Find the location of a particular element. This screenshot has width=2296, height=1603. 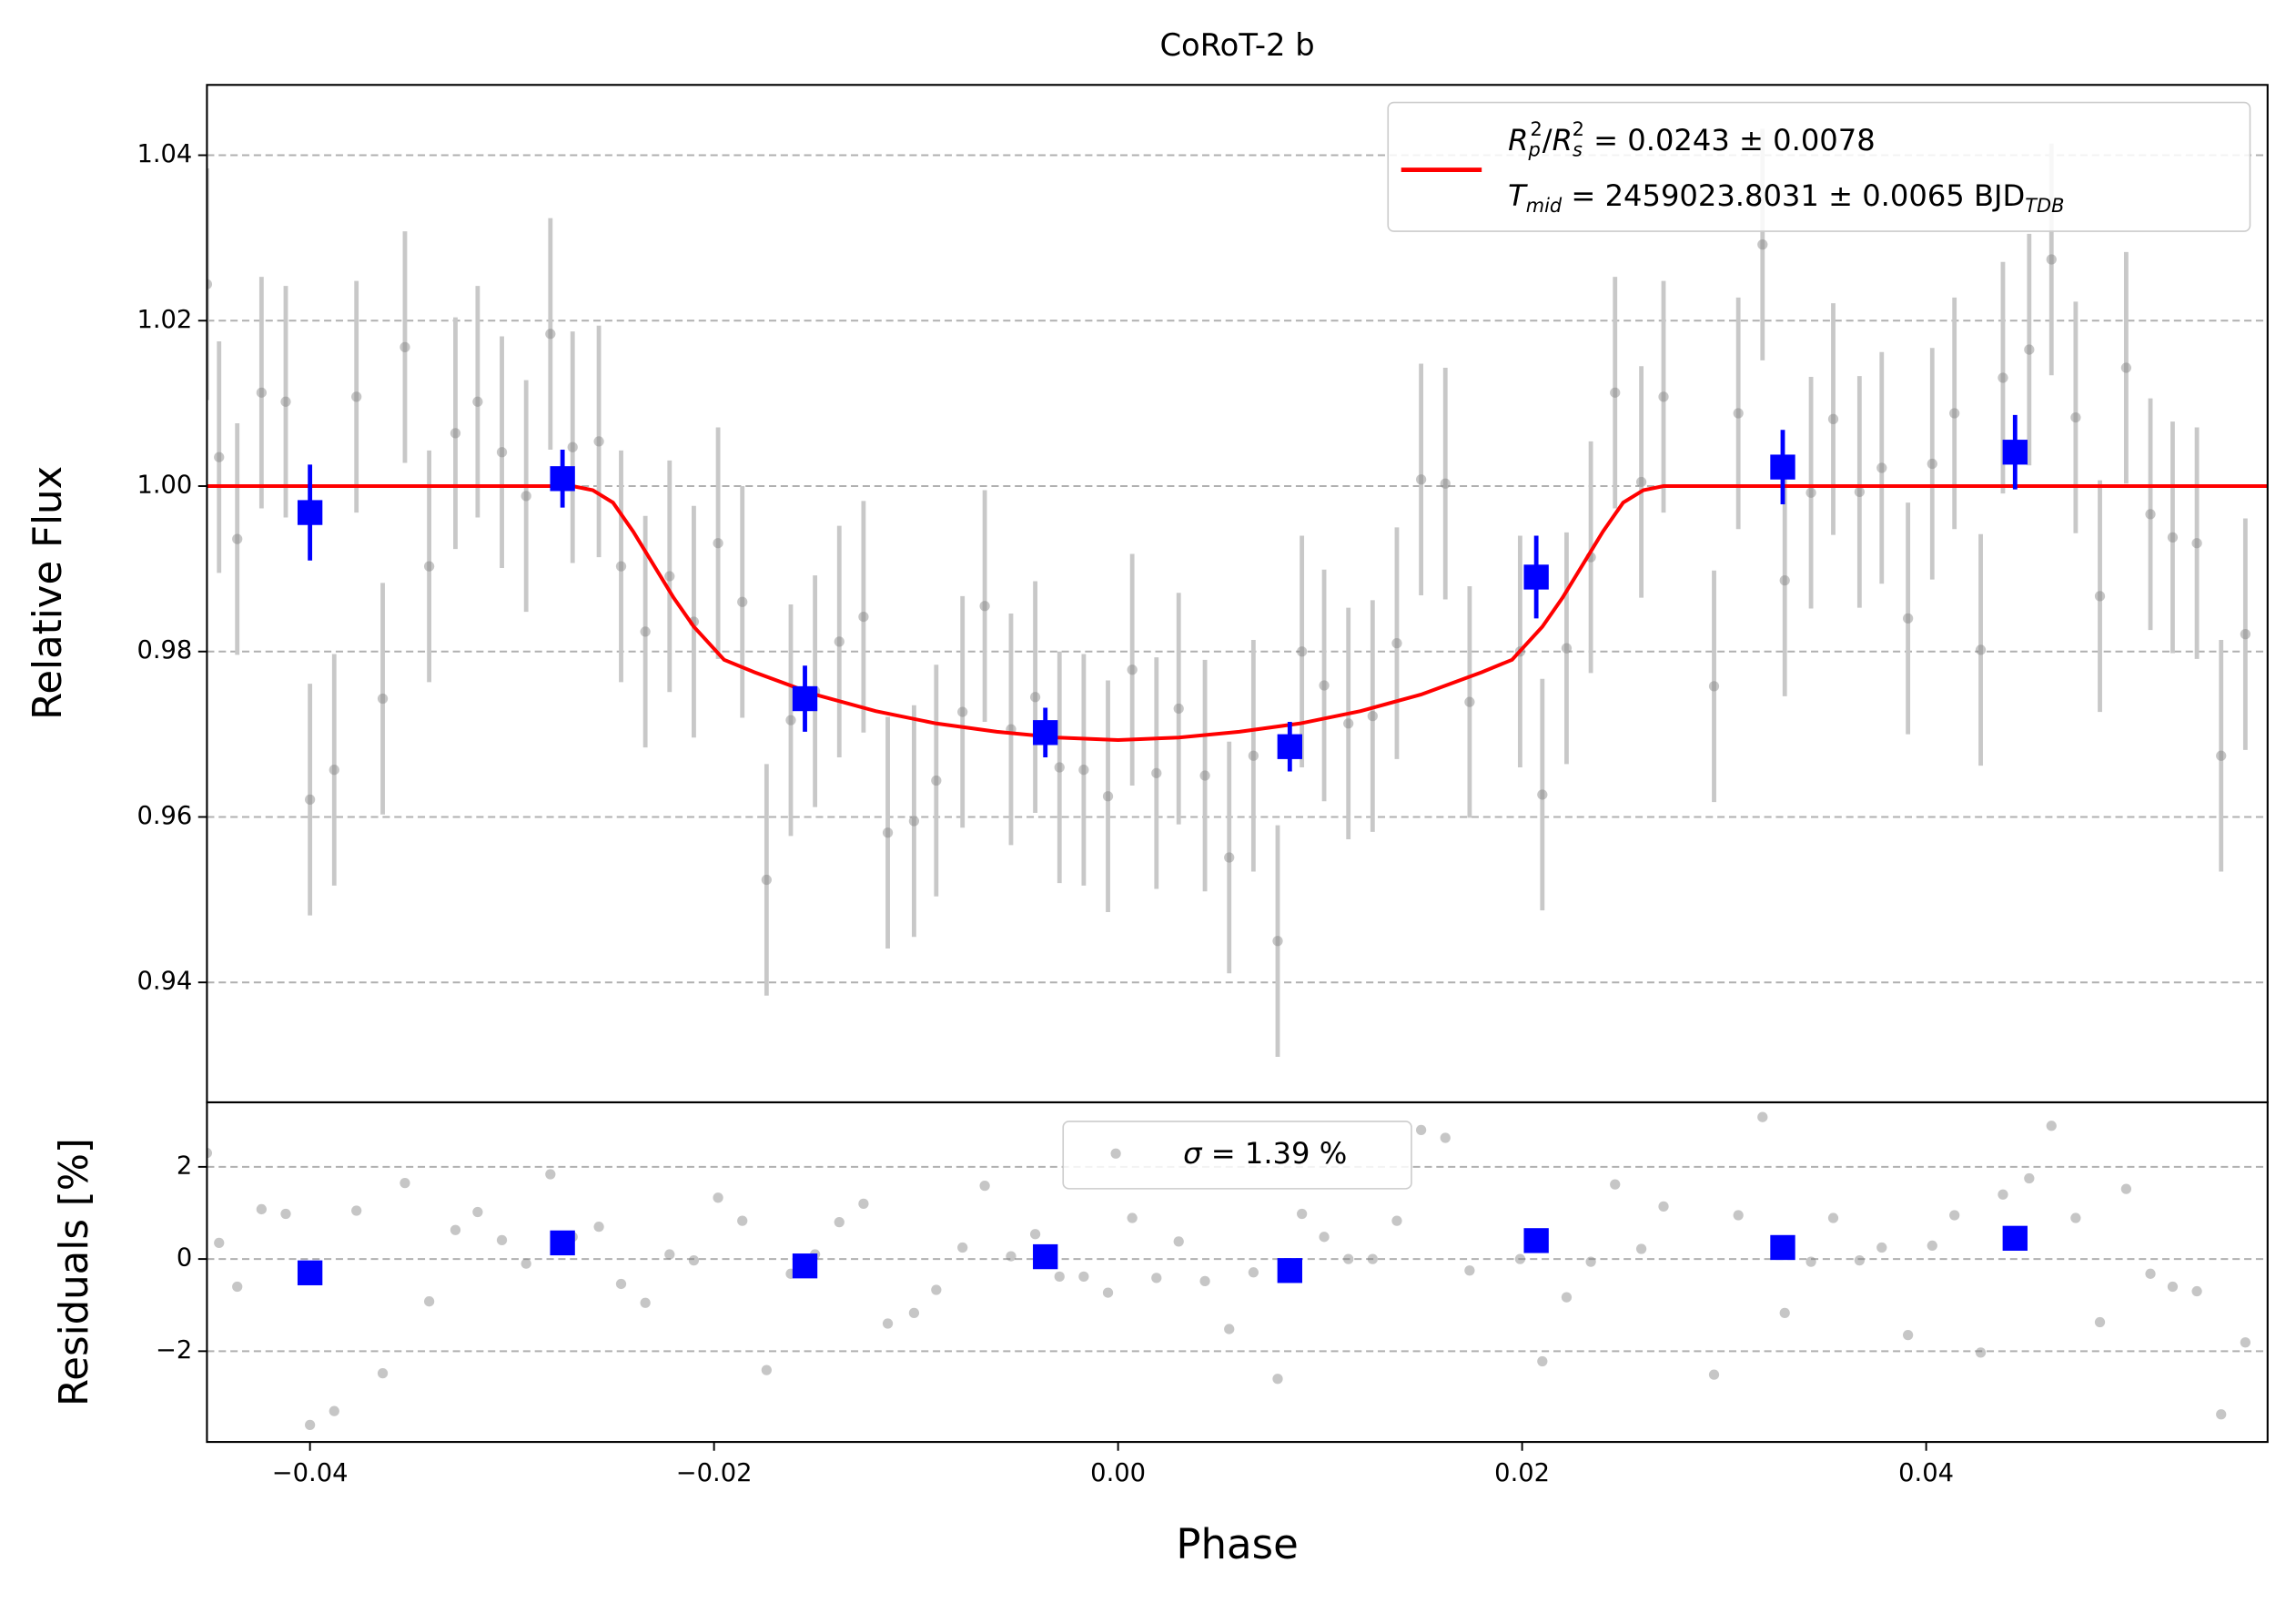

x-tick-label: 0.02 is located at coordinates (1522, 1473).